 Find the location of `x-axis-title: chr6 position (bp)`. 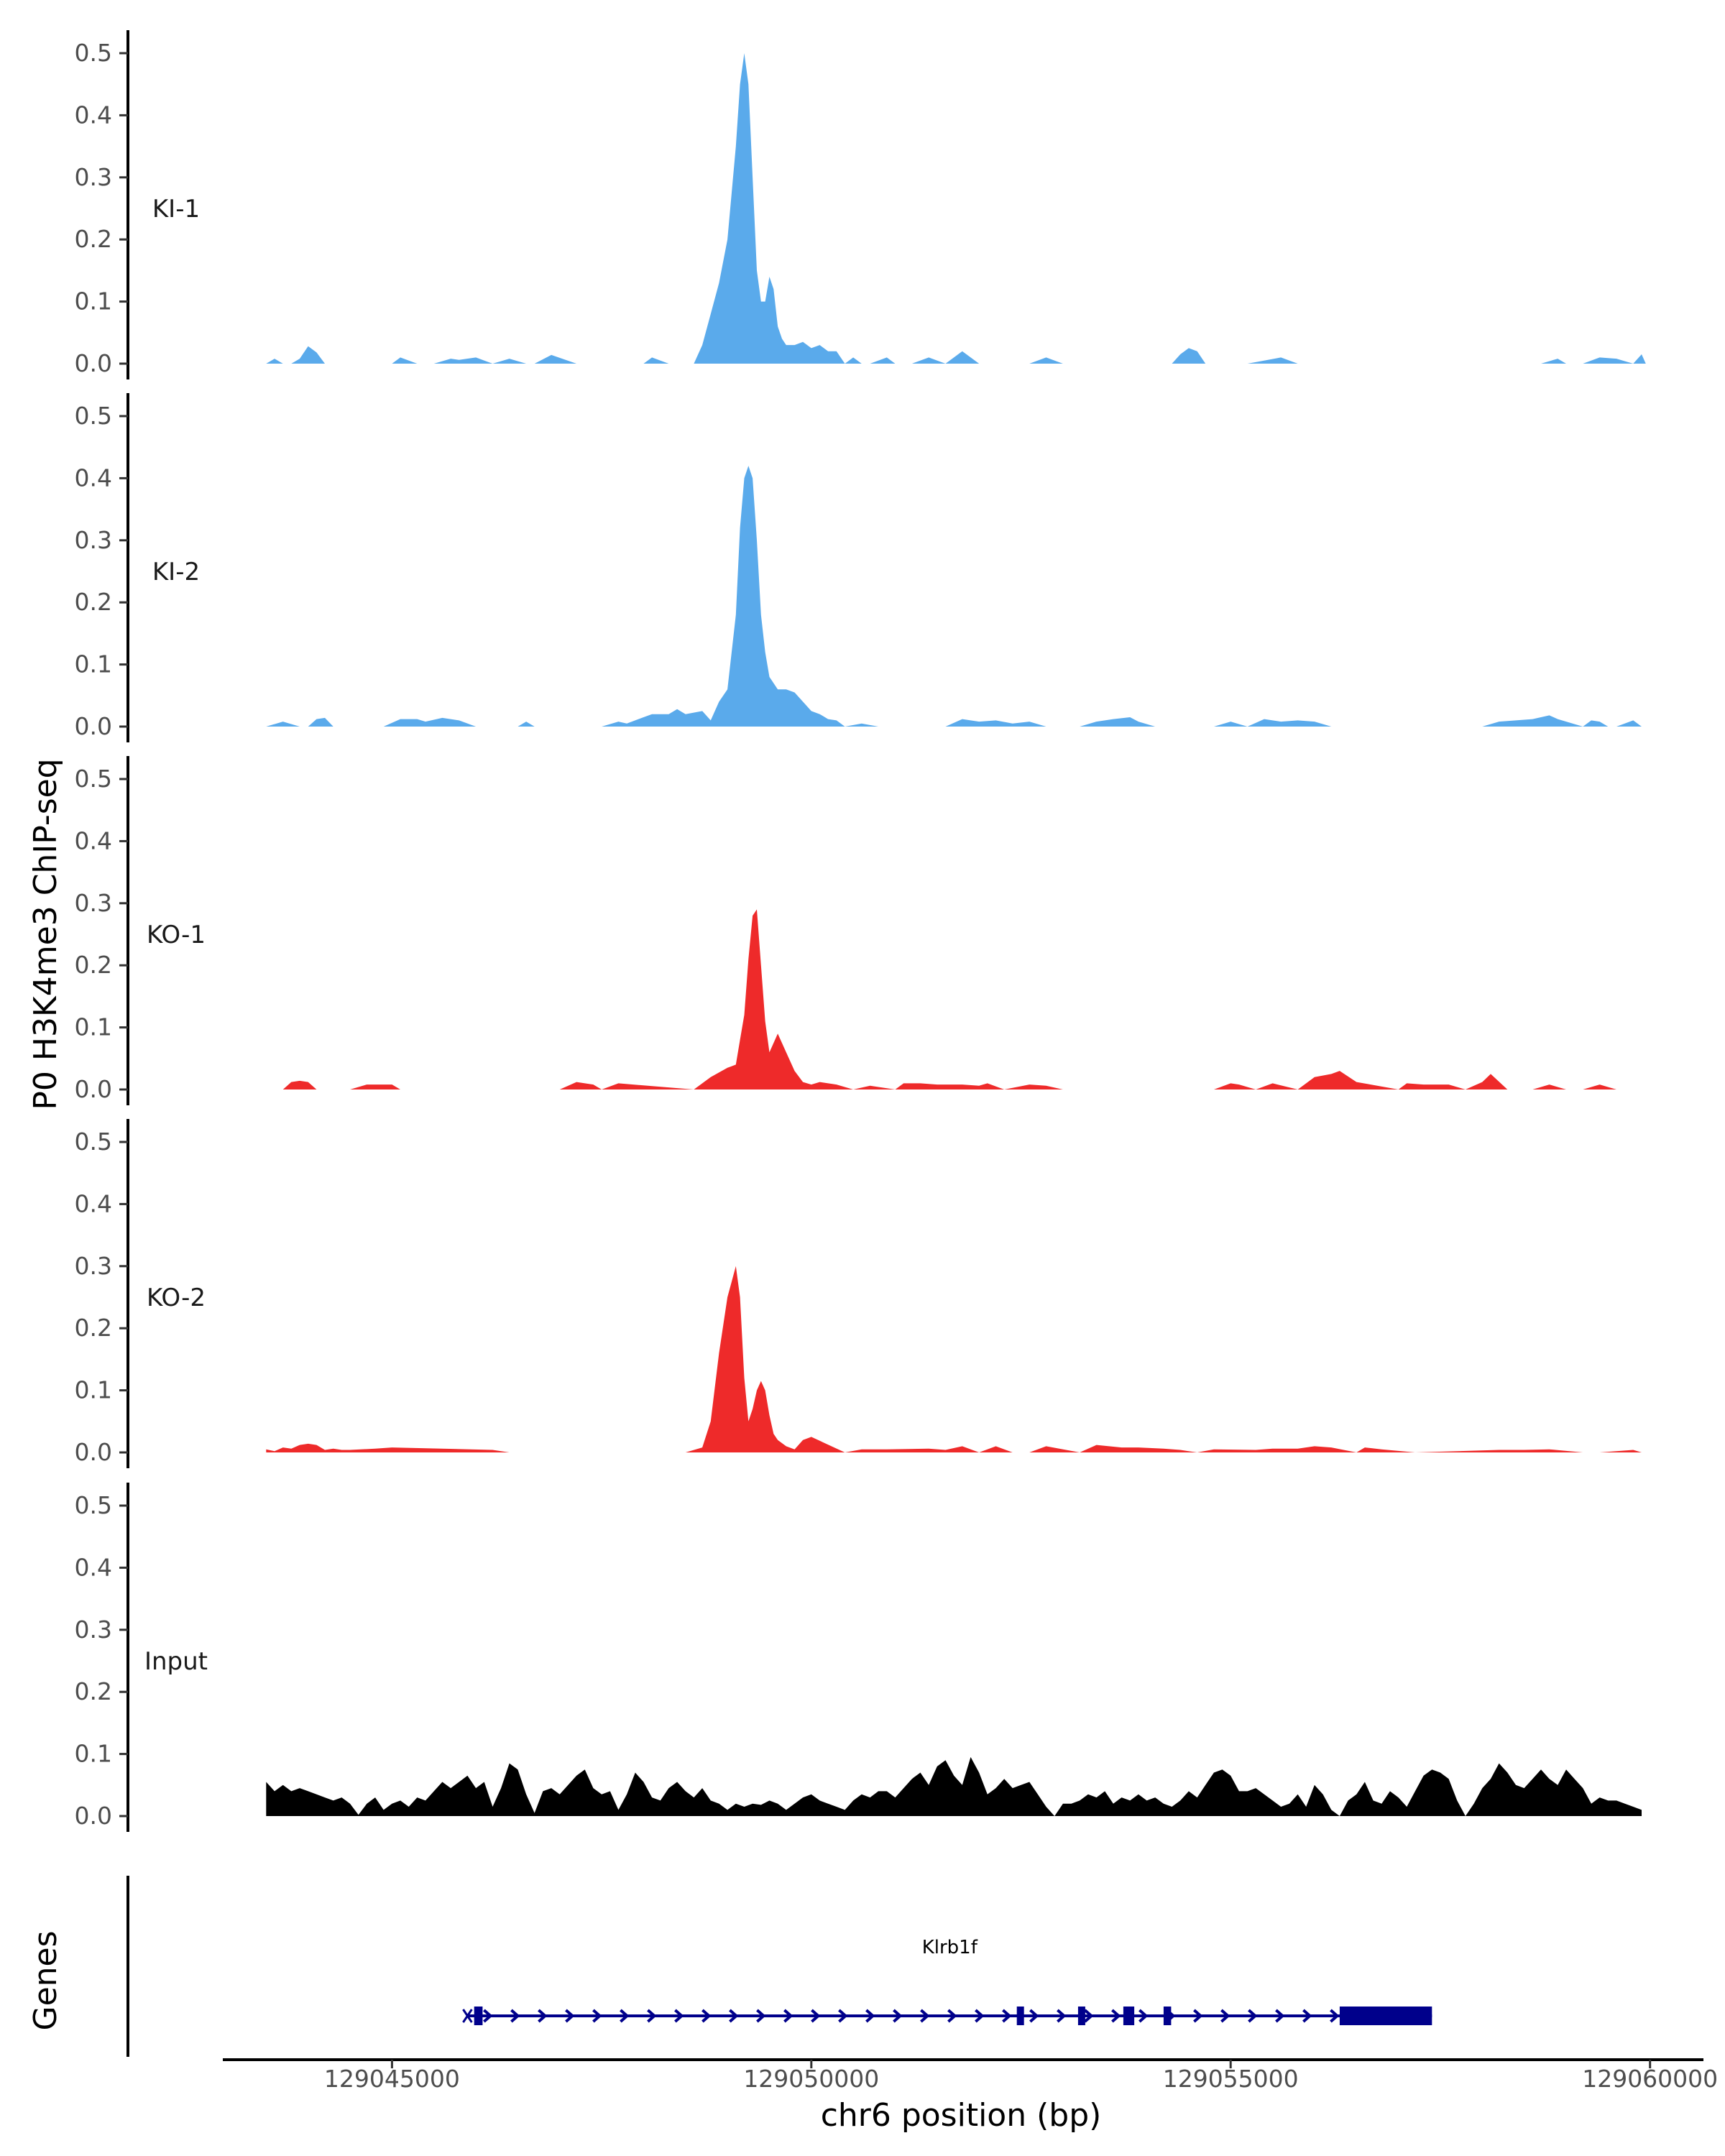

x-axis-title: chr6 position (bp) is located at coordinates (961, 2115).